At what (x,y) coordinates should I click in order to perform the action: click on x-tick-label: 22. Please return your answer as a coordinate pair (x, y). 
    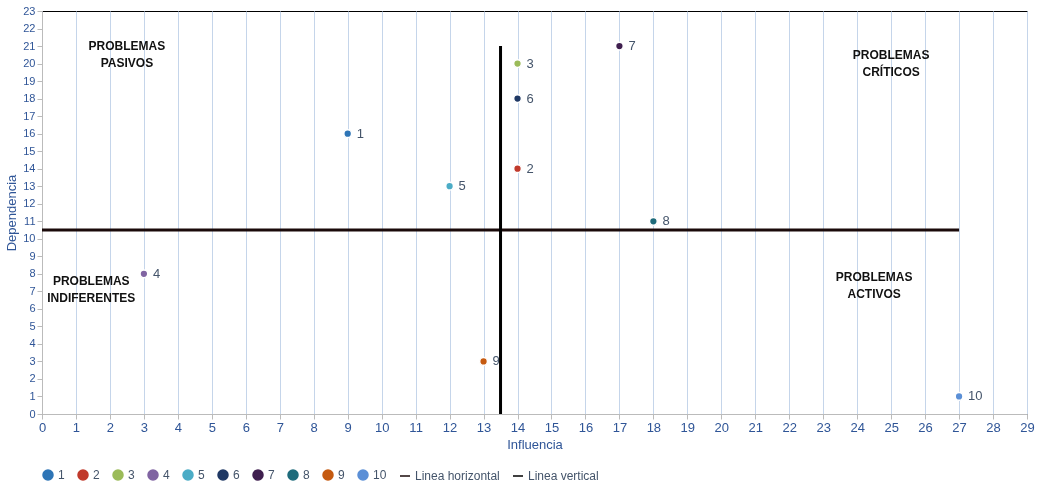
    Looking at the image, I should click on (789, 427).